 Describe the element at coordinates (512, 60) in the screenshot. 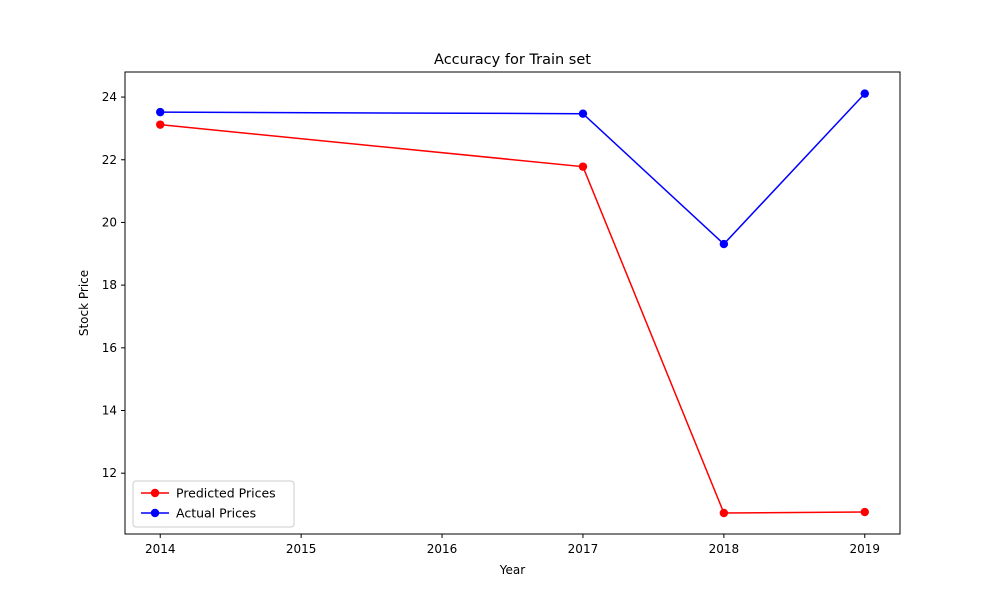

I see `chart-title: Accuracy for Train set` at that location.